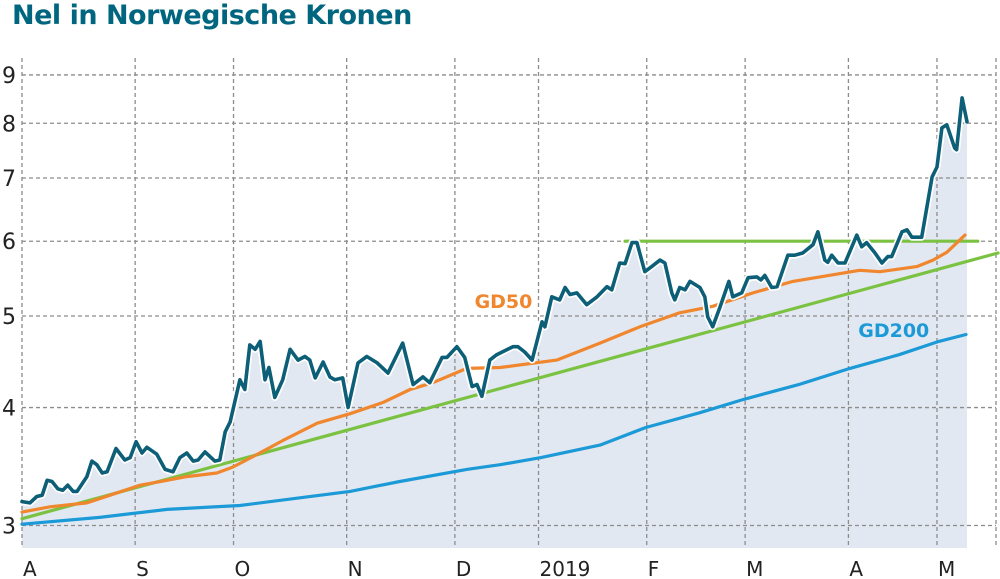  What do you see at coordinates (565, 568) in the screenshot?
I see `x-tick-label: 2019` at bounding box center [565, 568].